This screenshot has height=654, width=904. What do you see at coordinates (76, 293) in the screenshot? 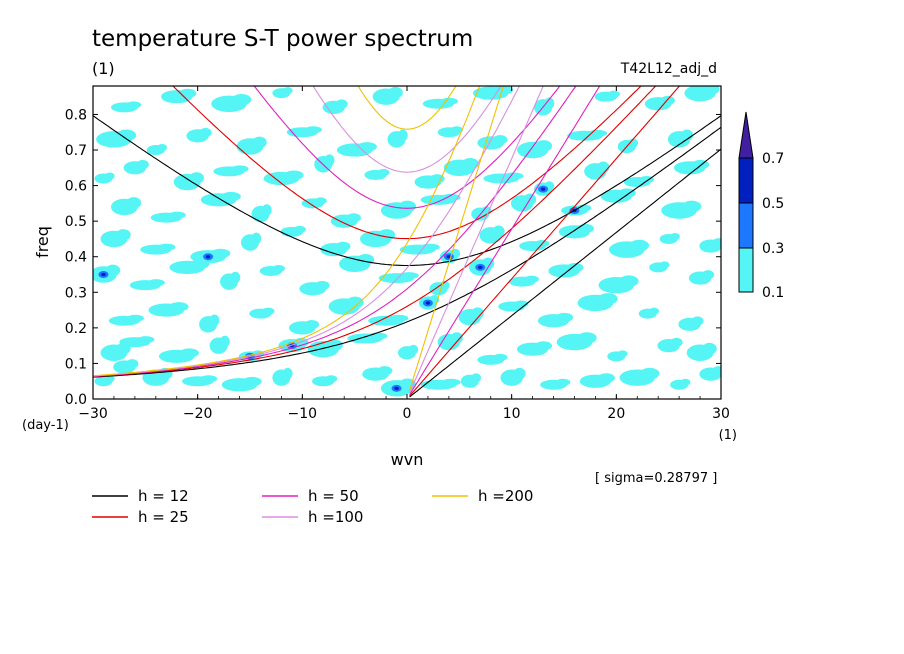
I see `y-tick-label: 0.3` at bounding box center [76, 293].